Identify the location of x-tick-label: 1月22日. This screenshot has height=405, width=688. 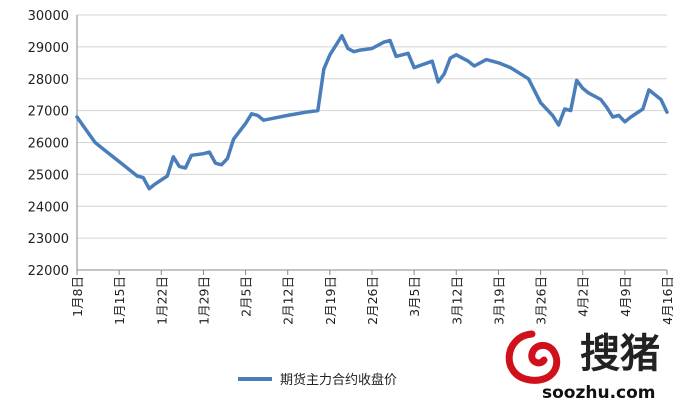
(161, 300).